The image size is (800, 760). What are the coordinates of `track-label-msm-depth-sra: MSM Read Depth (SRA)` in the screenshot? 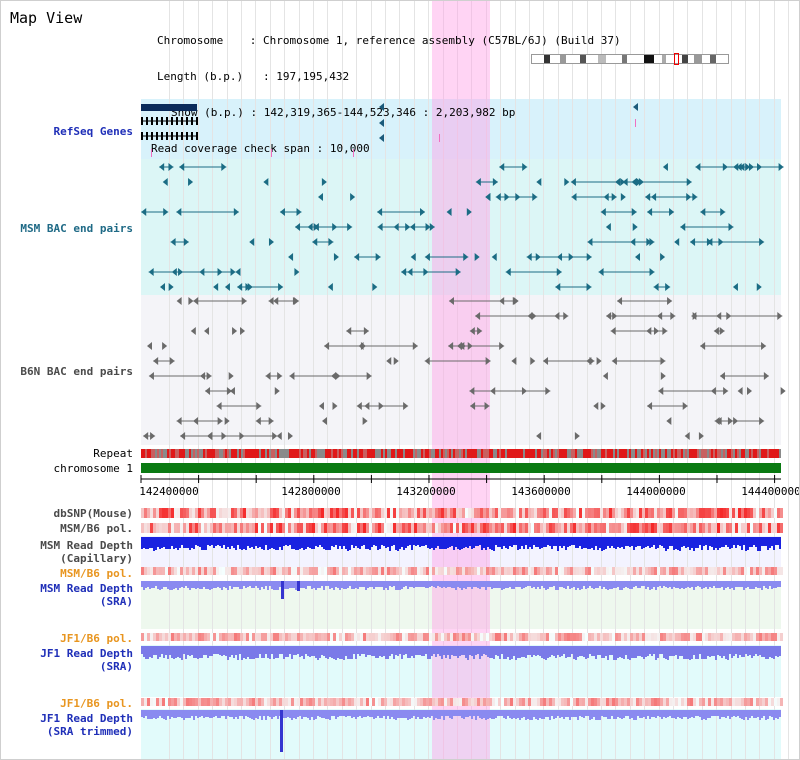 It's located at (86, 595).